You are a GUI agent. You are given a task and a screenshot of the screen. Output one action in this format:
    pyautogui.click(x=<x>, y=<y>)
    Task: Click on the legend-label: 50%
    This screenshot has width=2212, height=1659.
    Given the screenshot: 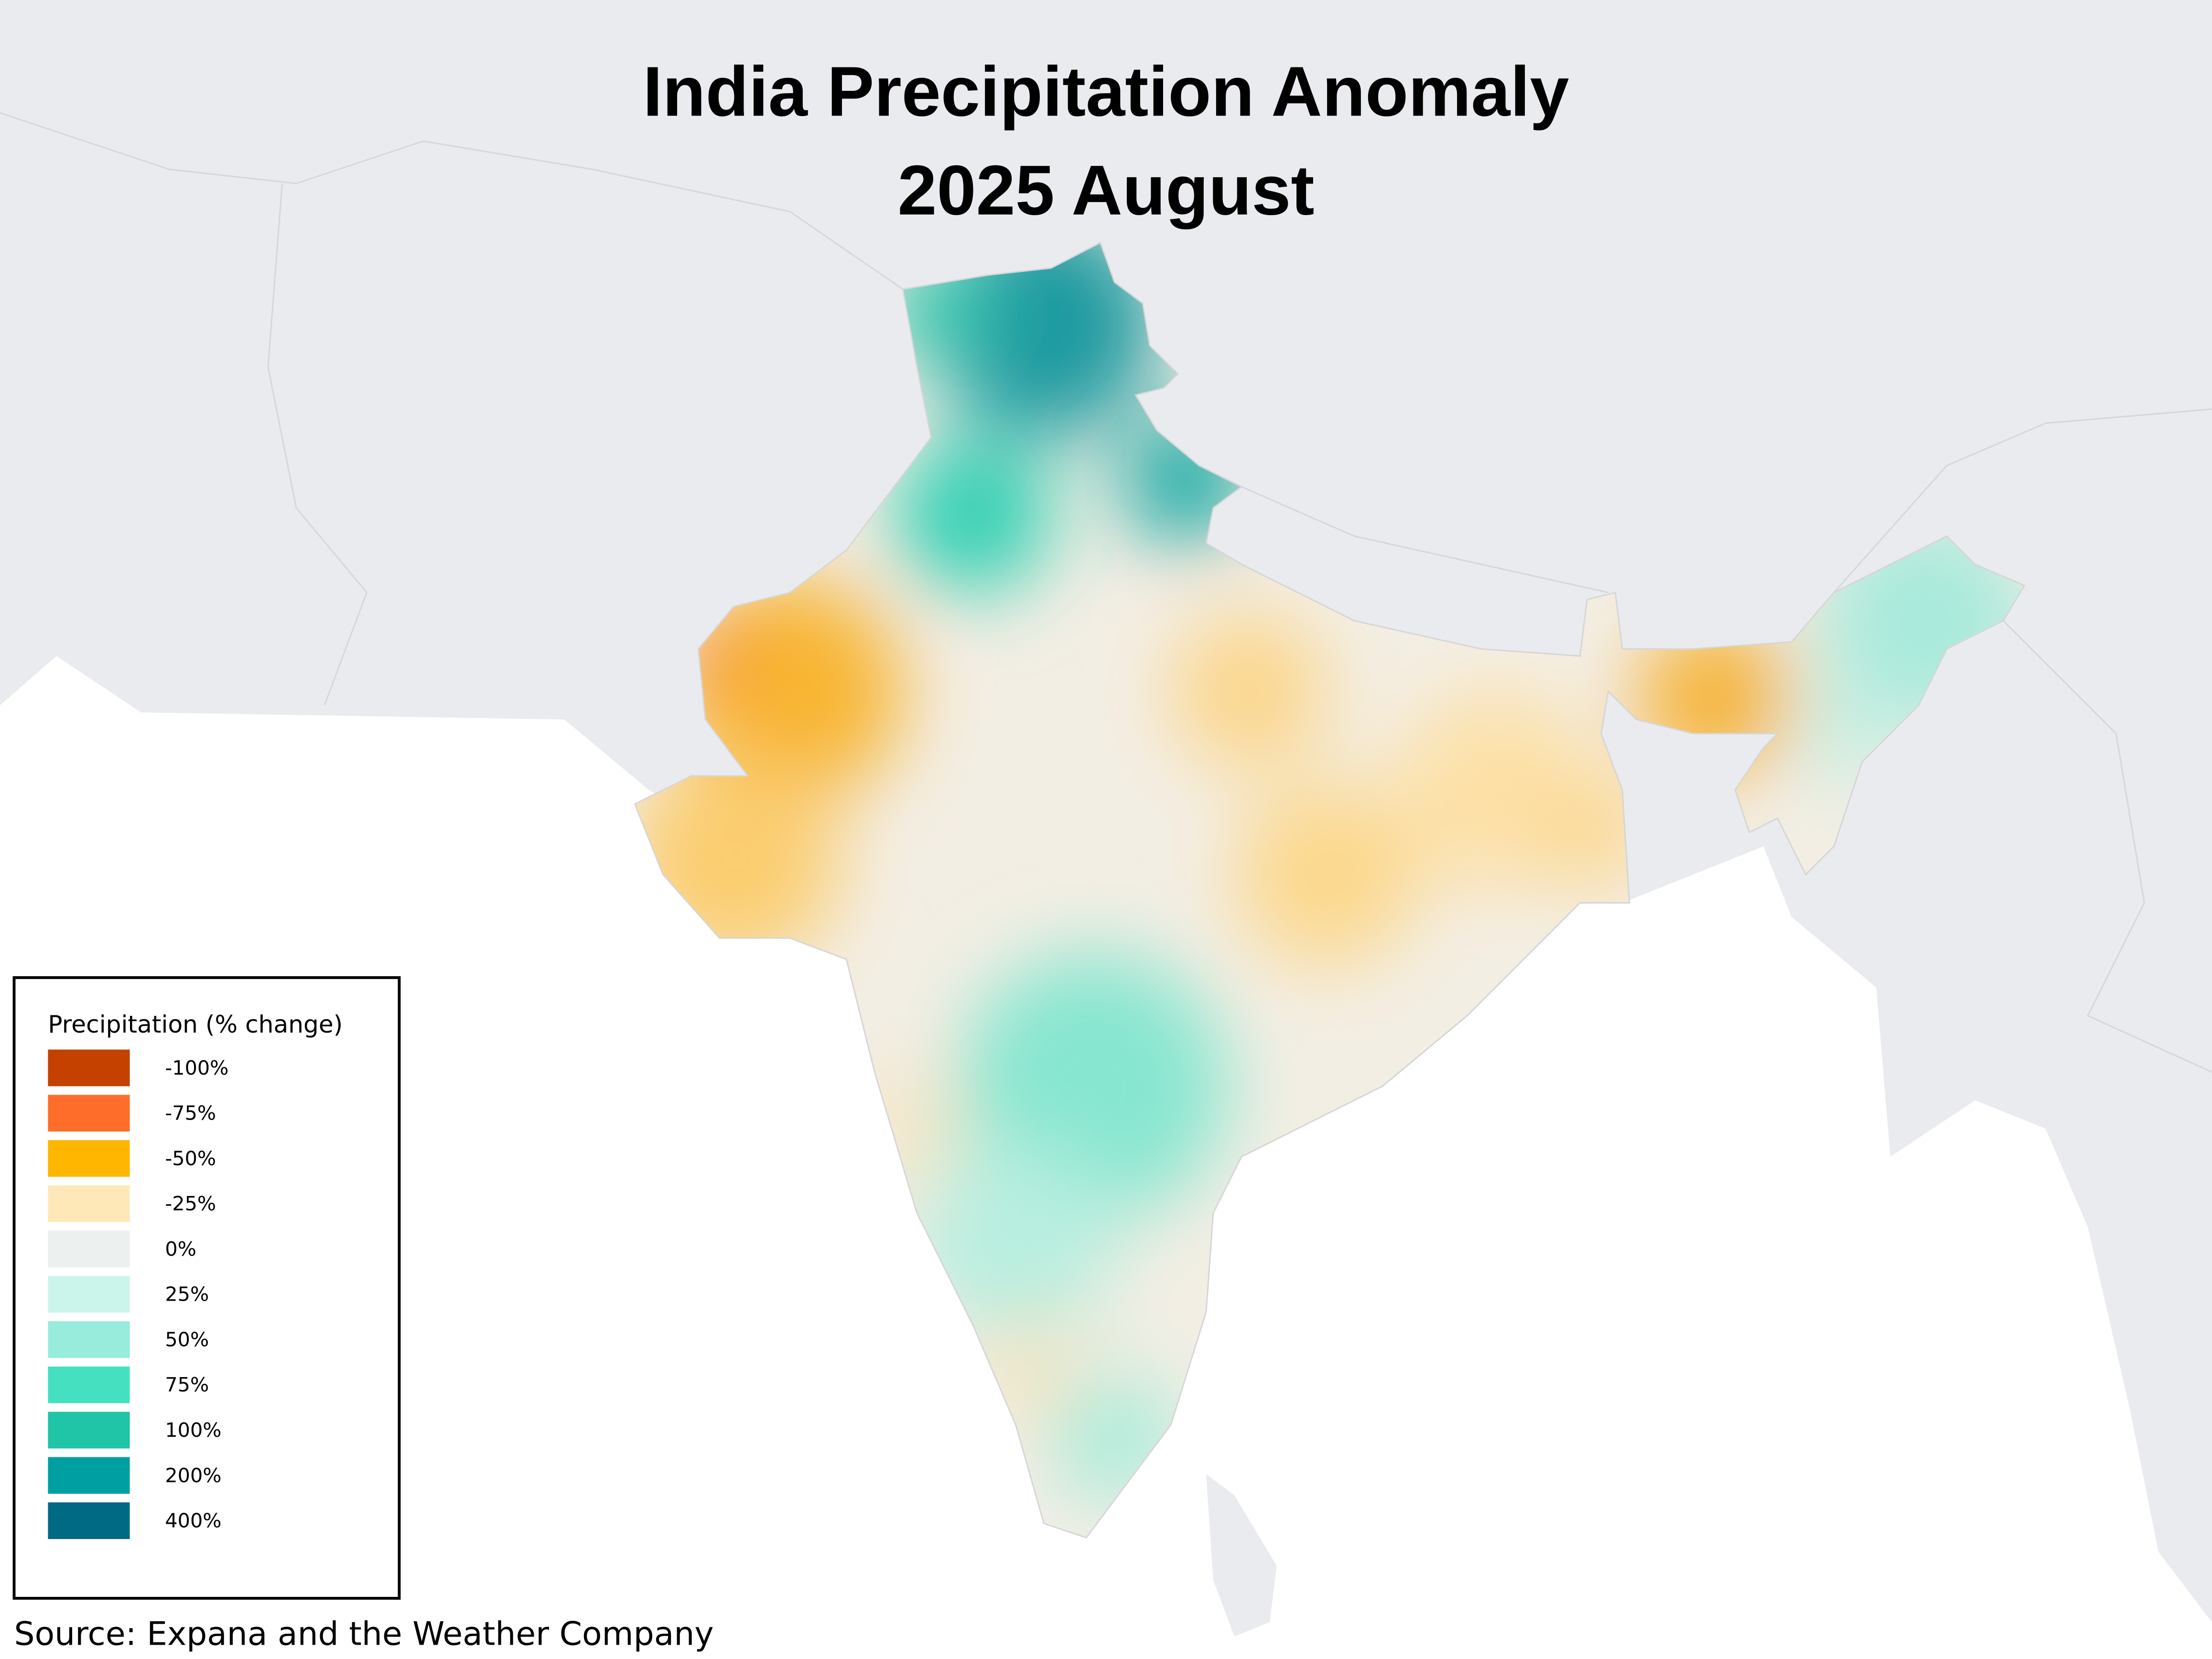 What is the action you would take?
    pyautogui.click(x=187, y=1340)
    